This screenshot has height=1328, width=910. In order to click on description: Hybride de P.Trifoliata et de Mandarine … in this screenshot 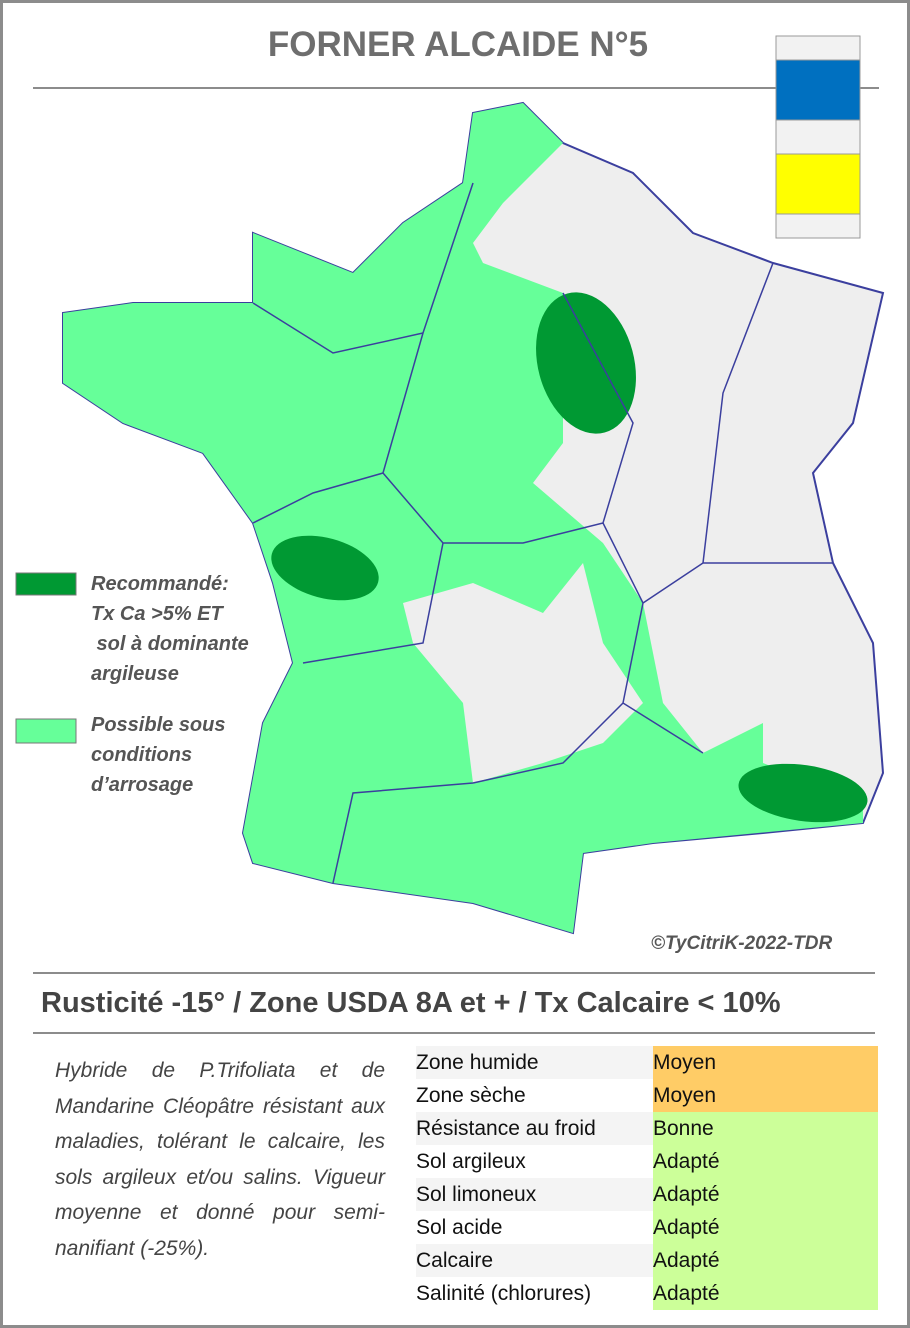, I will do `click(220, 1159)`.